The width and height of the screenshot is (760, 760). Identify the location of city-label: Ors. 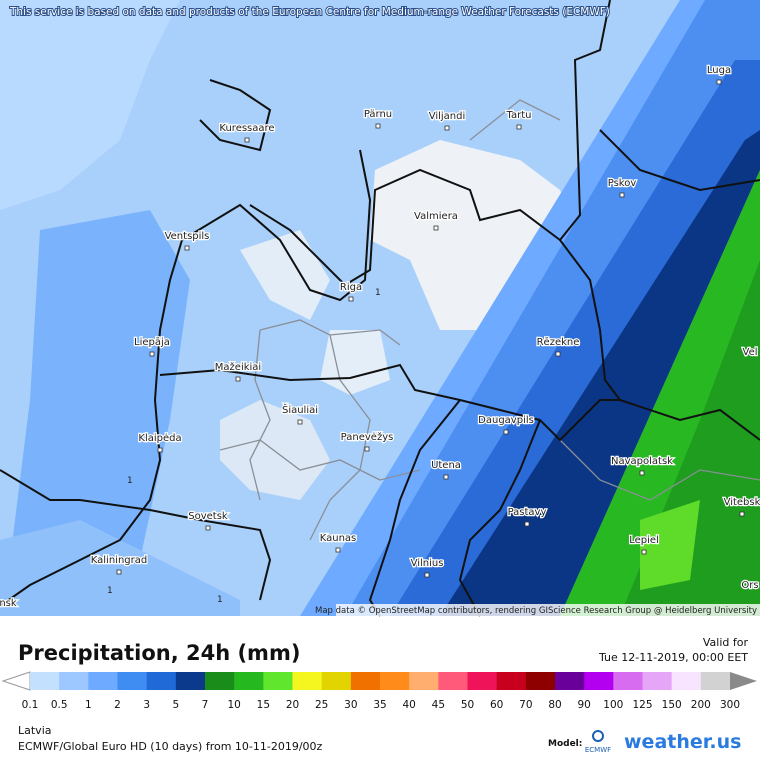
(749, 585).